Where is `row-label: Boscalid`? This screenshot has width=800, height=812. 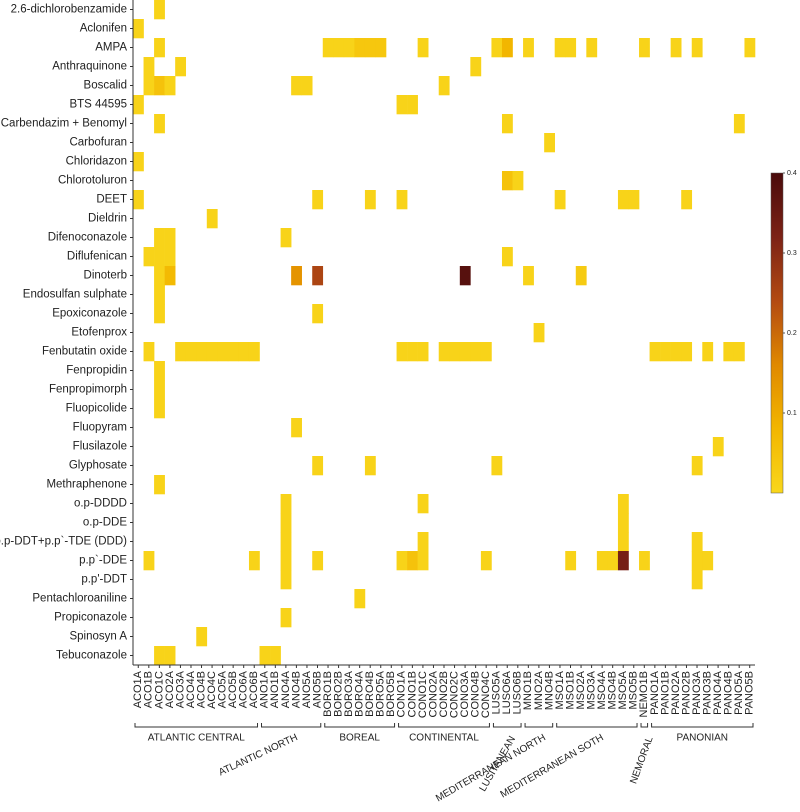 row-label: Boscalid is located at coordinates (105, 86).